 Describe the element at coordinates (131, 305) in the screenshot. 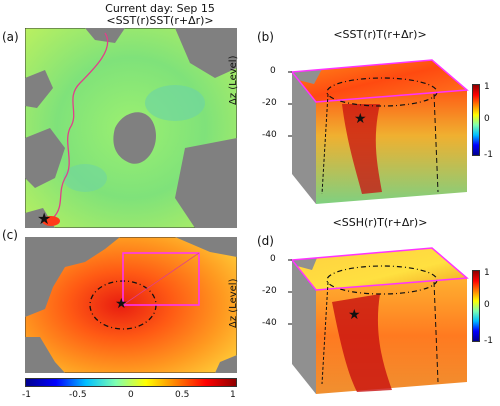

I see `panel-c-map: ★` at that location.